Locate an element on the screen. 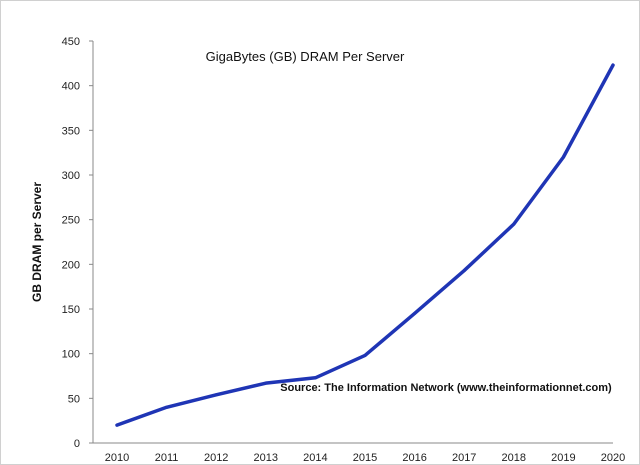 The height and width of the screenshot is (465, 640). y-tick-label: 0 is located at coordinates (77, 444).